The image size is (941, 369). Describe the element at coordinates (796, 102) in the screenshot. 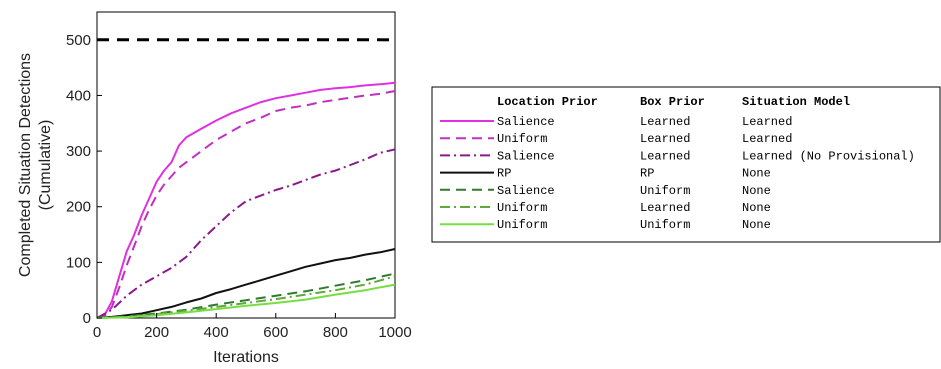

I see `legend-header-model: Situation Model` at that location.